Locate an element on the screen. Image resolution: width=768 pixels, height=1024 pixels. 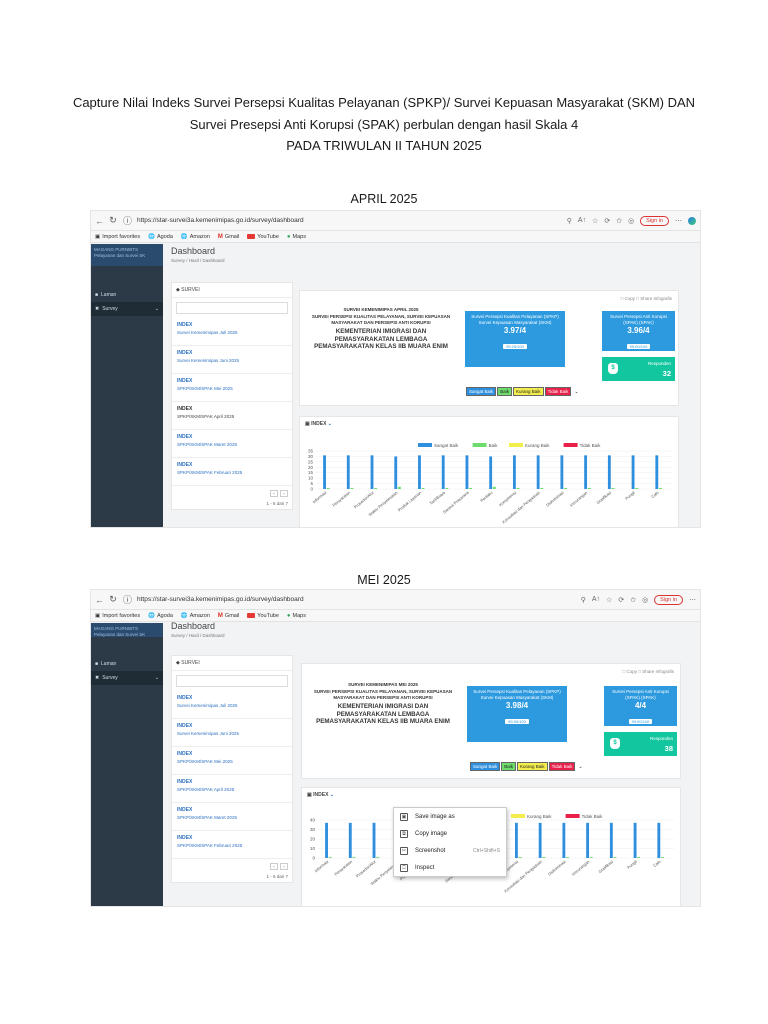
menu-item-copy-image: ⧉ Copy image is located at coordinates (450, 833).